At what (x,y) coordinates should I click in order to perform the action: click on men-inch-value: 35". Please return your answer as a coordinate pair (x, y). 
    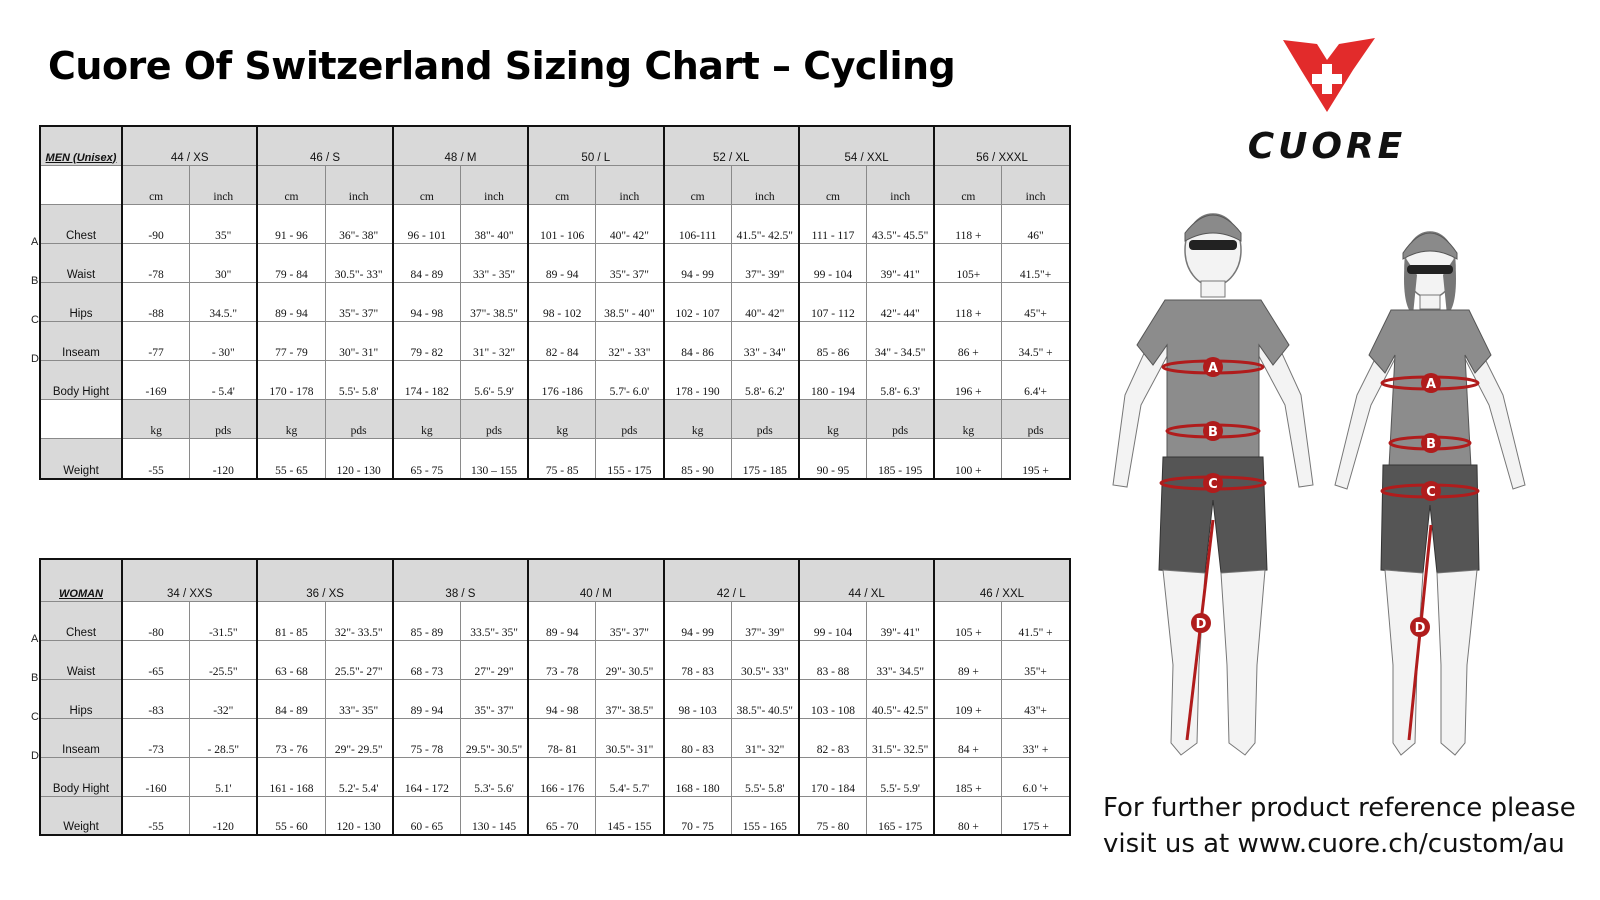
    Looking at the image, I should click on (224, 223).